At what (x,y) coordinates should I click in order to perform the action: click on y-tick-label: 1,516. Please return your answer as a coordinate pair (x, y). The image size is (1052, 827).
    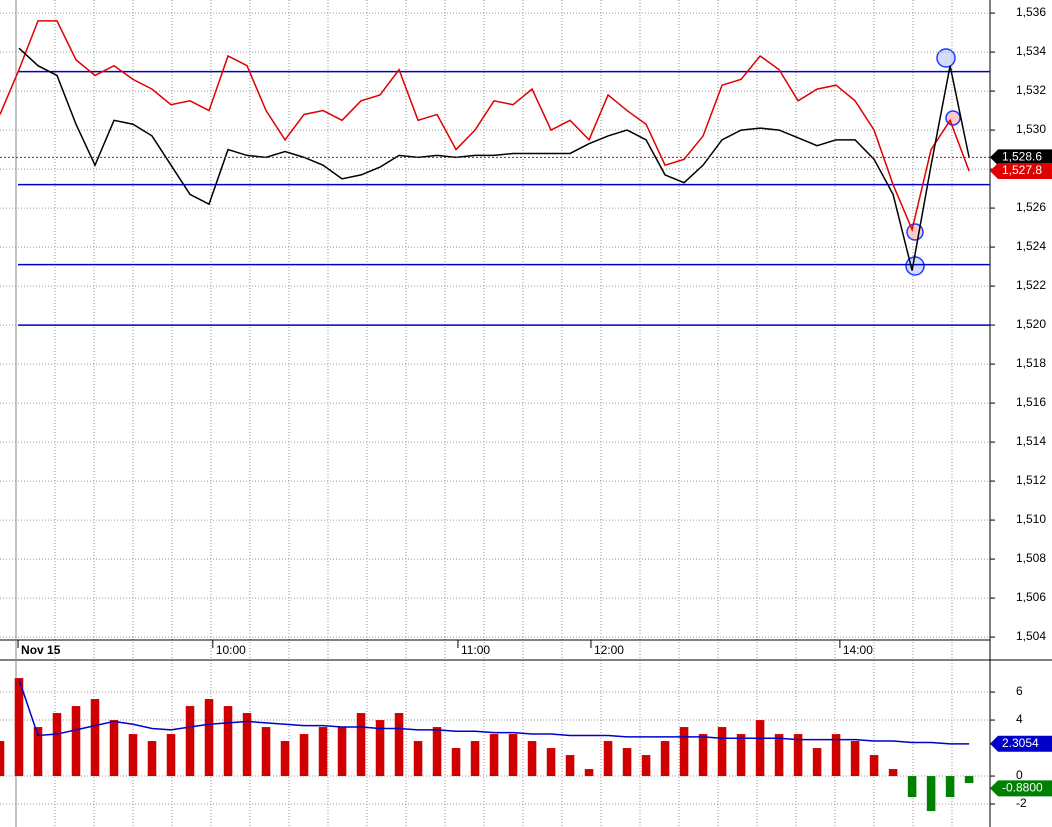
    Looking at the image, I should click on (1031, 402).